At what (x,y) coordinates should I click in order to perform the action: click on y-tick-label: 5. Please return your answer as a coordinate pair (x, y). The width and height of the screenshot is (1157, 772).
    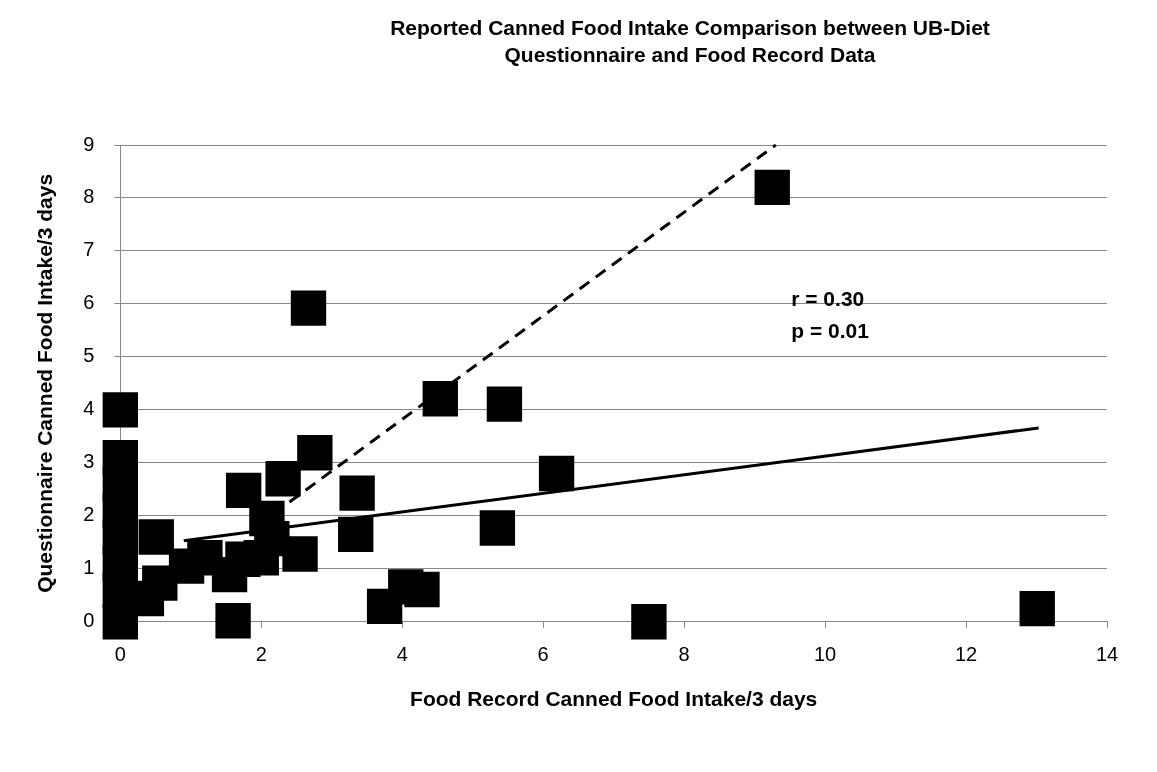
    Looking at the image, I should click on (89, 355).